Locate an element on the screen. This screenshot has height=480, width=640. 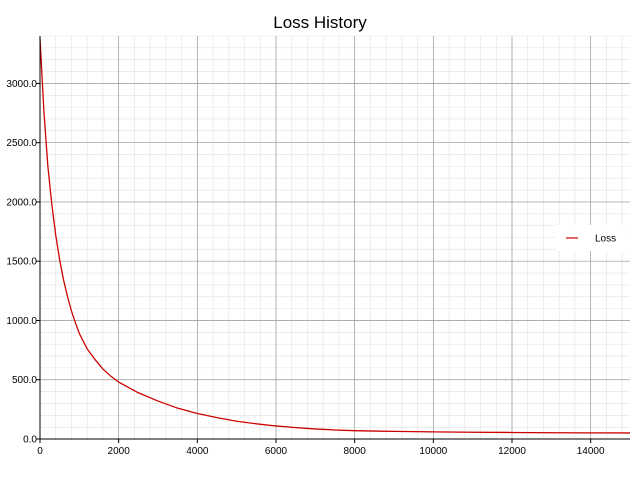
x-tick-label: 12000 is located at coordinates (512, 451).